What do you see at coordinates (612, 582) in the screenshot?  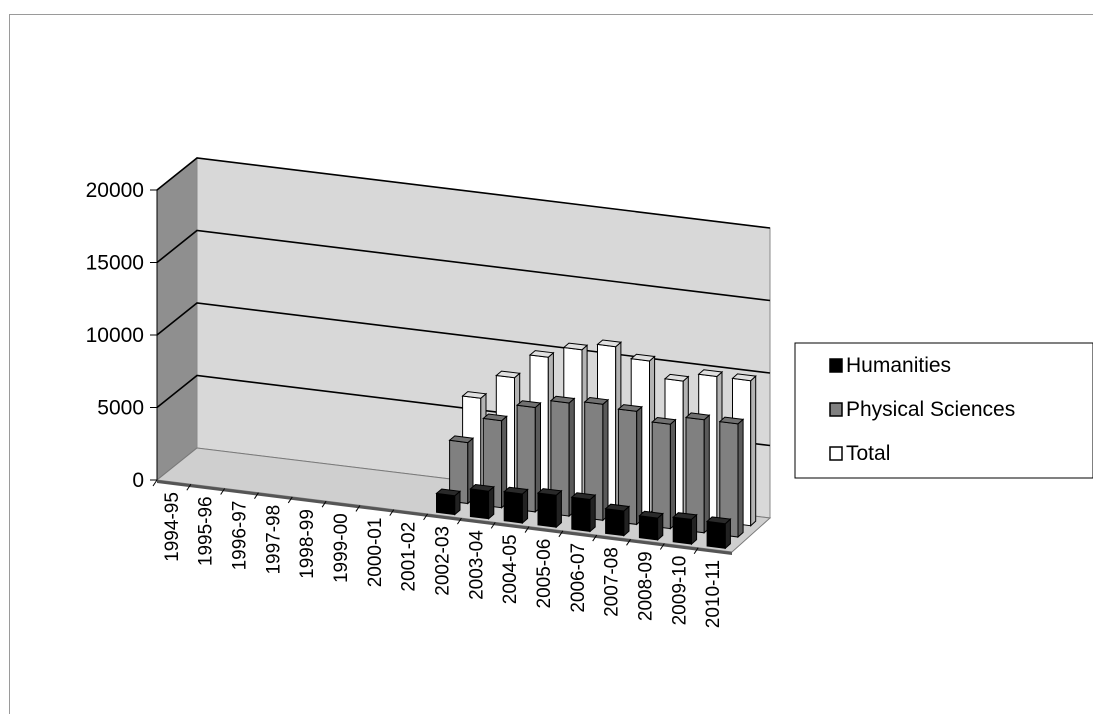 I see `x-tick-label: 2007-08` at bounding box center [612, 582].